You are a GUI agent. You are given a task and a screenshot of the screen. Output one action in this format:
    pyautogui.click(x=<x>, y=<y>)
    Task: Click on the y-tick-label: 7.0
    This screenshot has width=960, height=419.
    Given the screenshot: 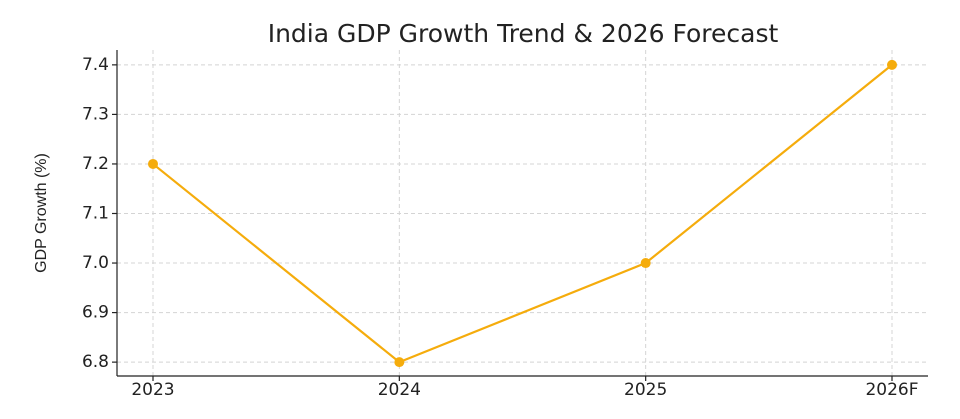 What is the action you would take?
    pyautogui.click(x=95, y=263)
    